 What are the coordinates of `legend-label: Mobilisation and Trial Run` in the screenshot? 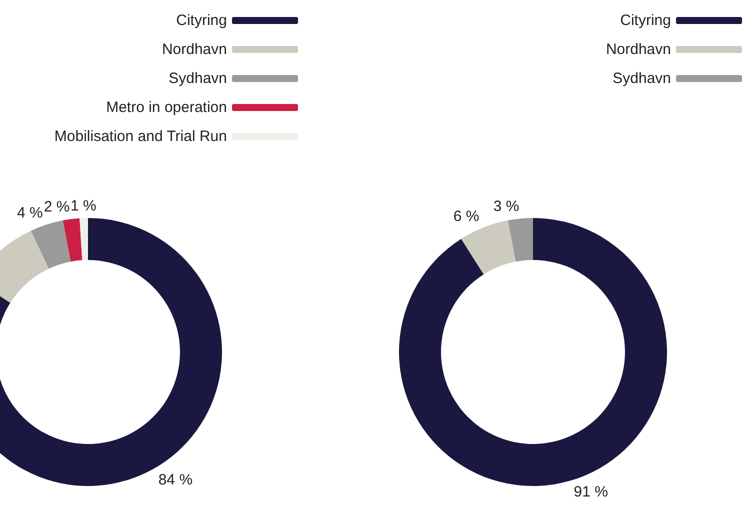 It's located at (140, 136).